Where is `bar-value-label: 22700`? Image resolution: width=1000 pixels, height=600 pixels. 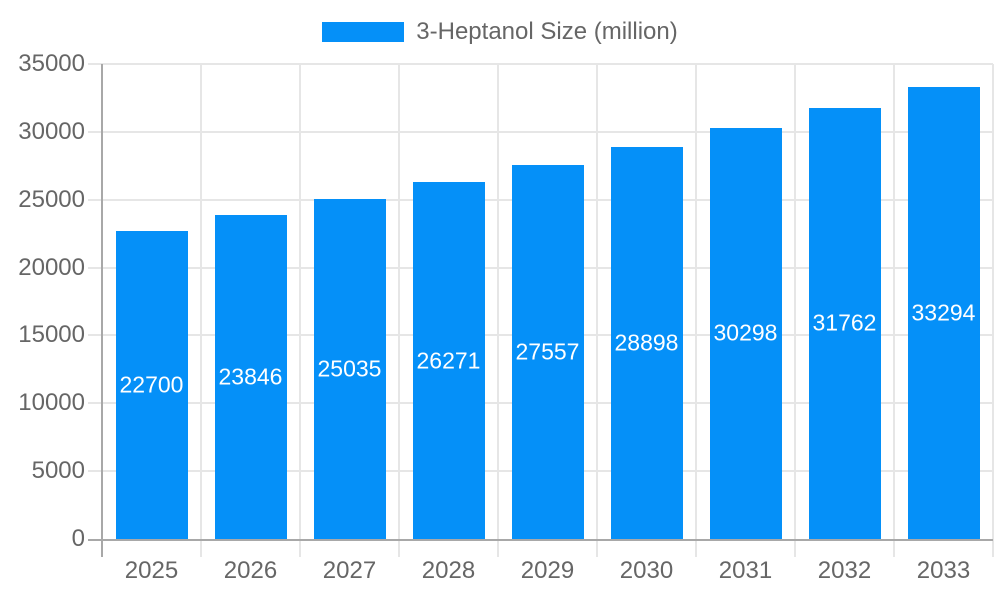 bar-value-label: 22700 is located at coordinates (151, 384).